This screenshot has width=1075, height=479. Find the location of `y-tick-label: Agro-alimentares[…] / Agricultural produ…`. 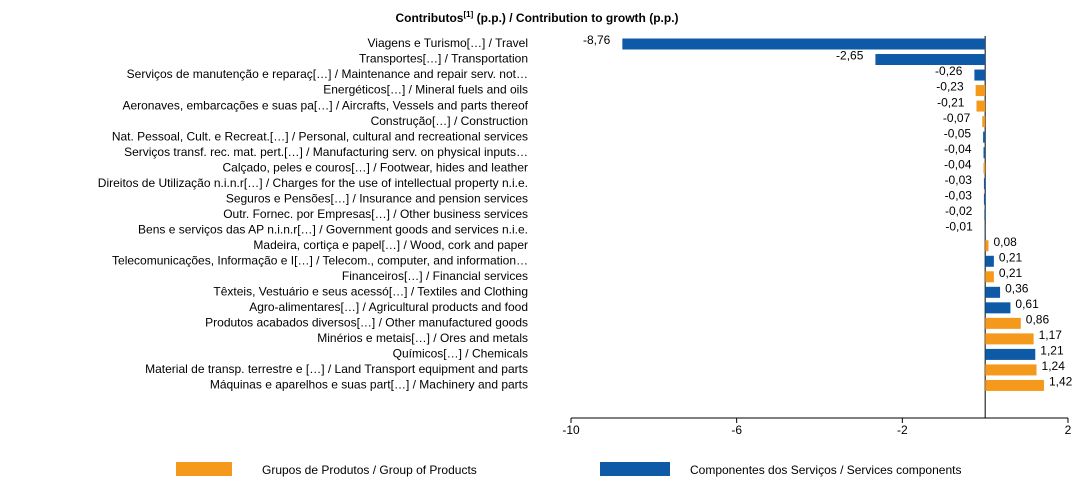

y-tick-label: Agro-alimentares[…] / Agricultural produ… is located at coordinates (388, 307).